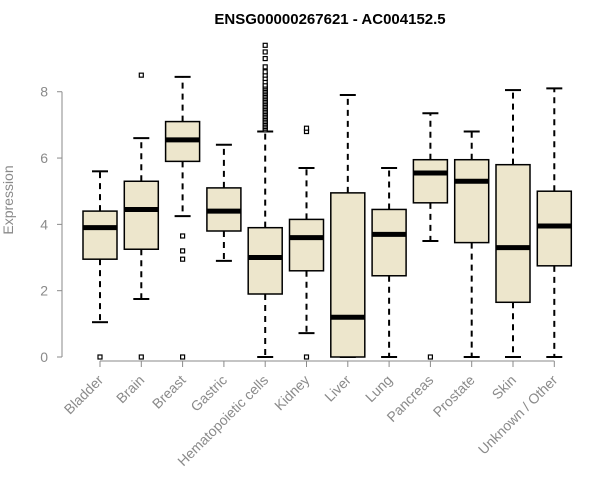 This screenshot has height=500, width=600. Describe the element at coordinates (265, 200) in the screenshot. I see `box-hematopoietic-cells` at that location.